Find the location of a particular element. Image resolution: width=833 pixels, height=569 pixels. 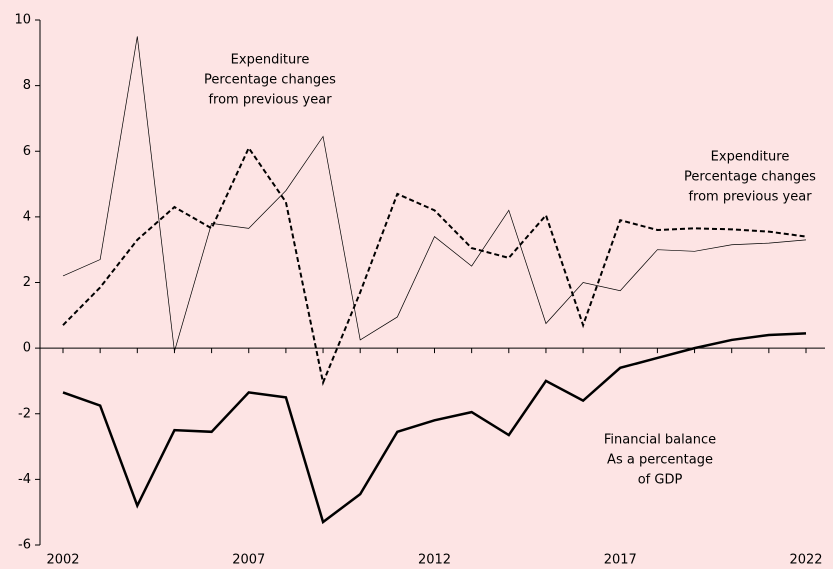

x-tick-label: 2012 is located at coordinates (434, 560).